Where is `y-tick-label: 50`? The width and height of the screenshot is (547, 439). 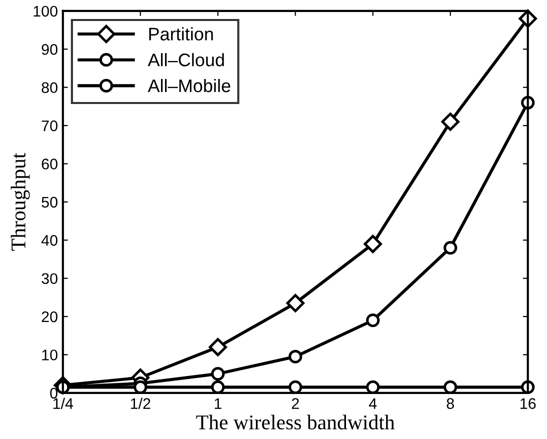
y-tick-label: 50 is located at coordinates (50, 202).